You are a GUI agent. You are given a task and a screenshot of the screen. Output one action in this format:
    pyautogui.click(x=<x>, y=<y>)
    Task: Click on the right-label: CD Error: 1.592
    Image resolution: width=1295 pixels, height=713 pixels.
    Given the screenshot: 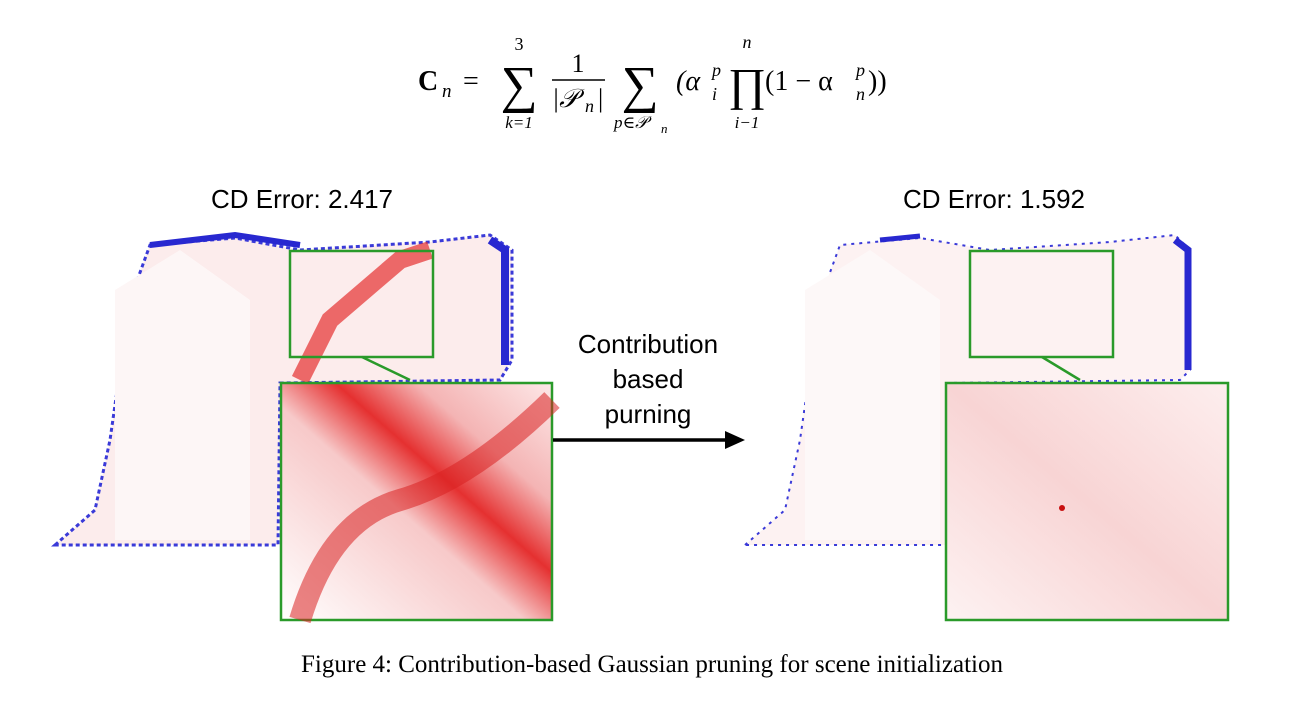 What is the action you would take?
    pyautogui.click(x=994, y=199)
    